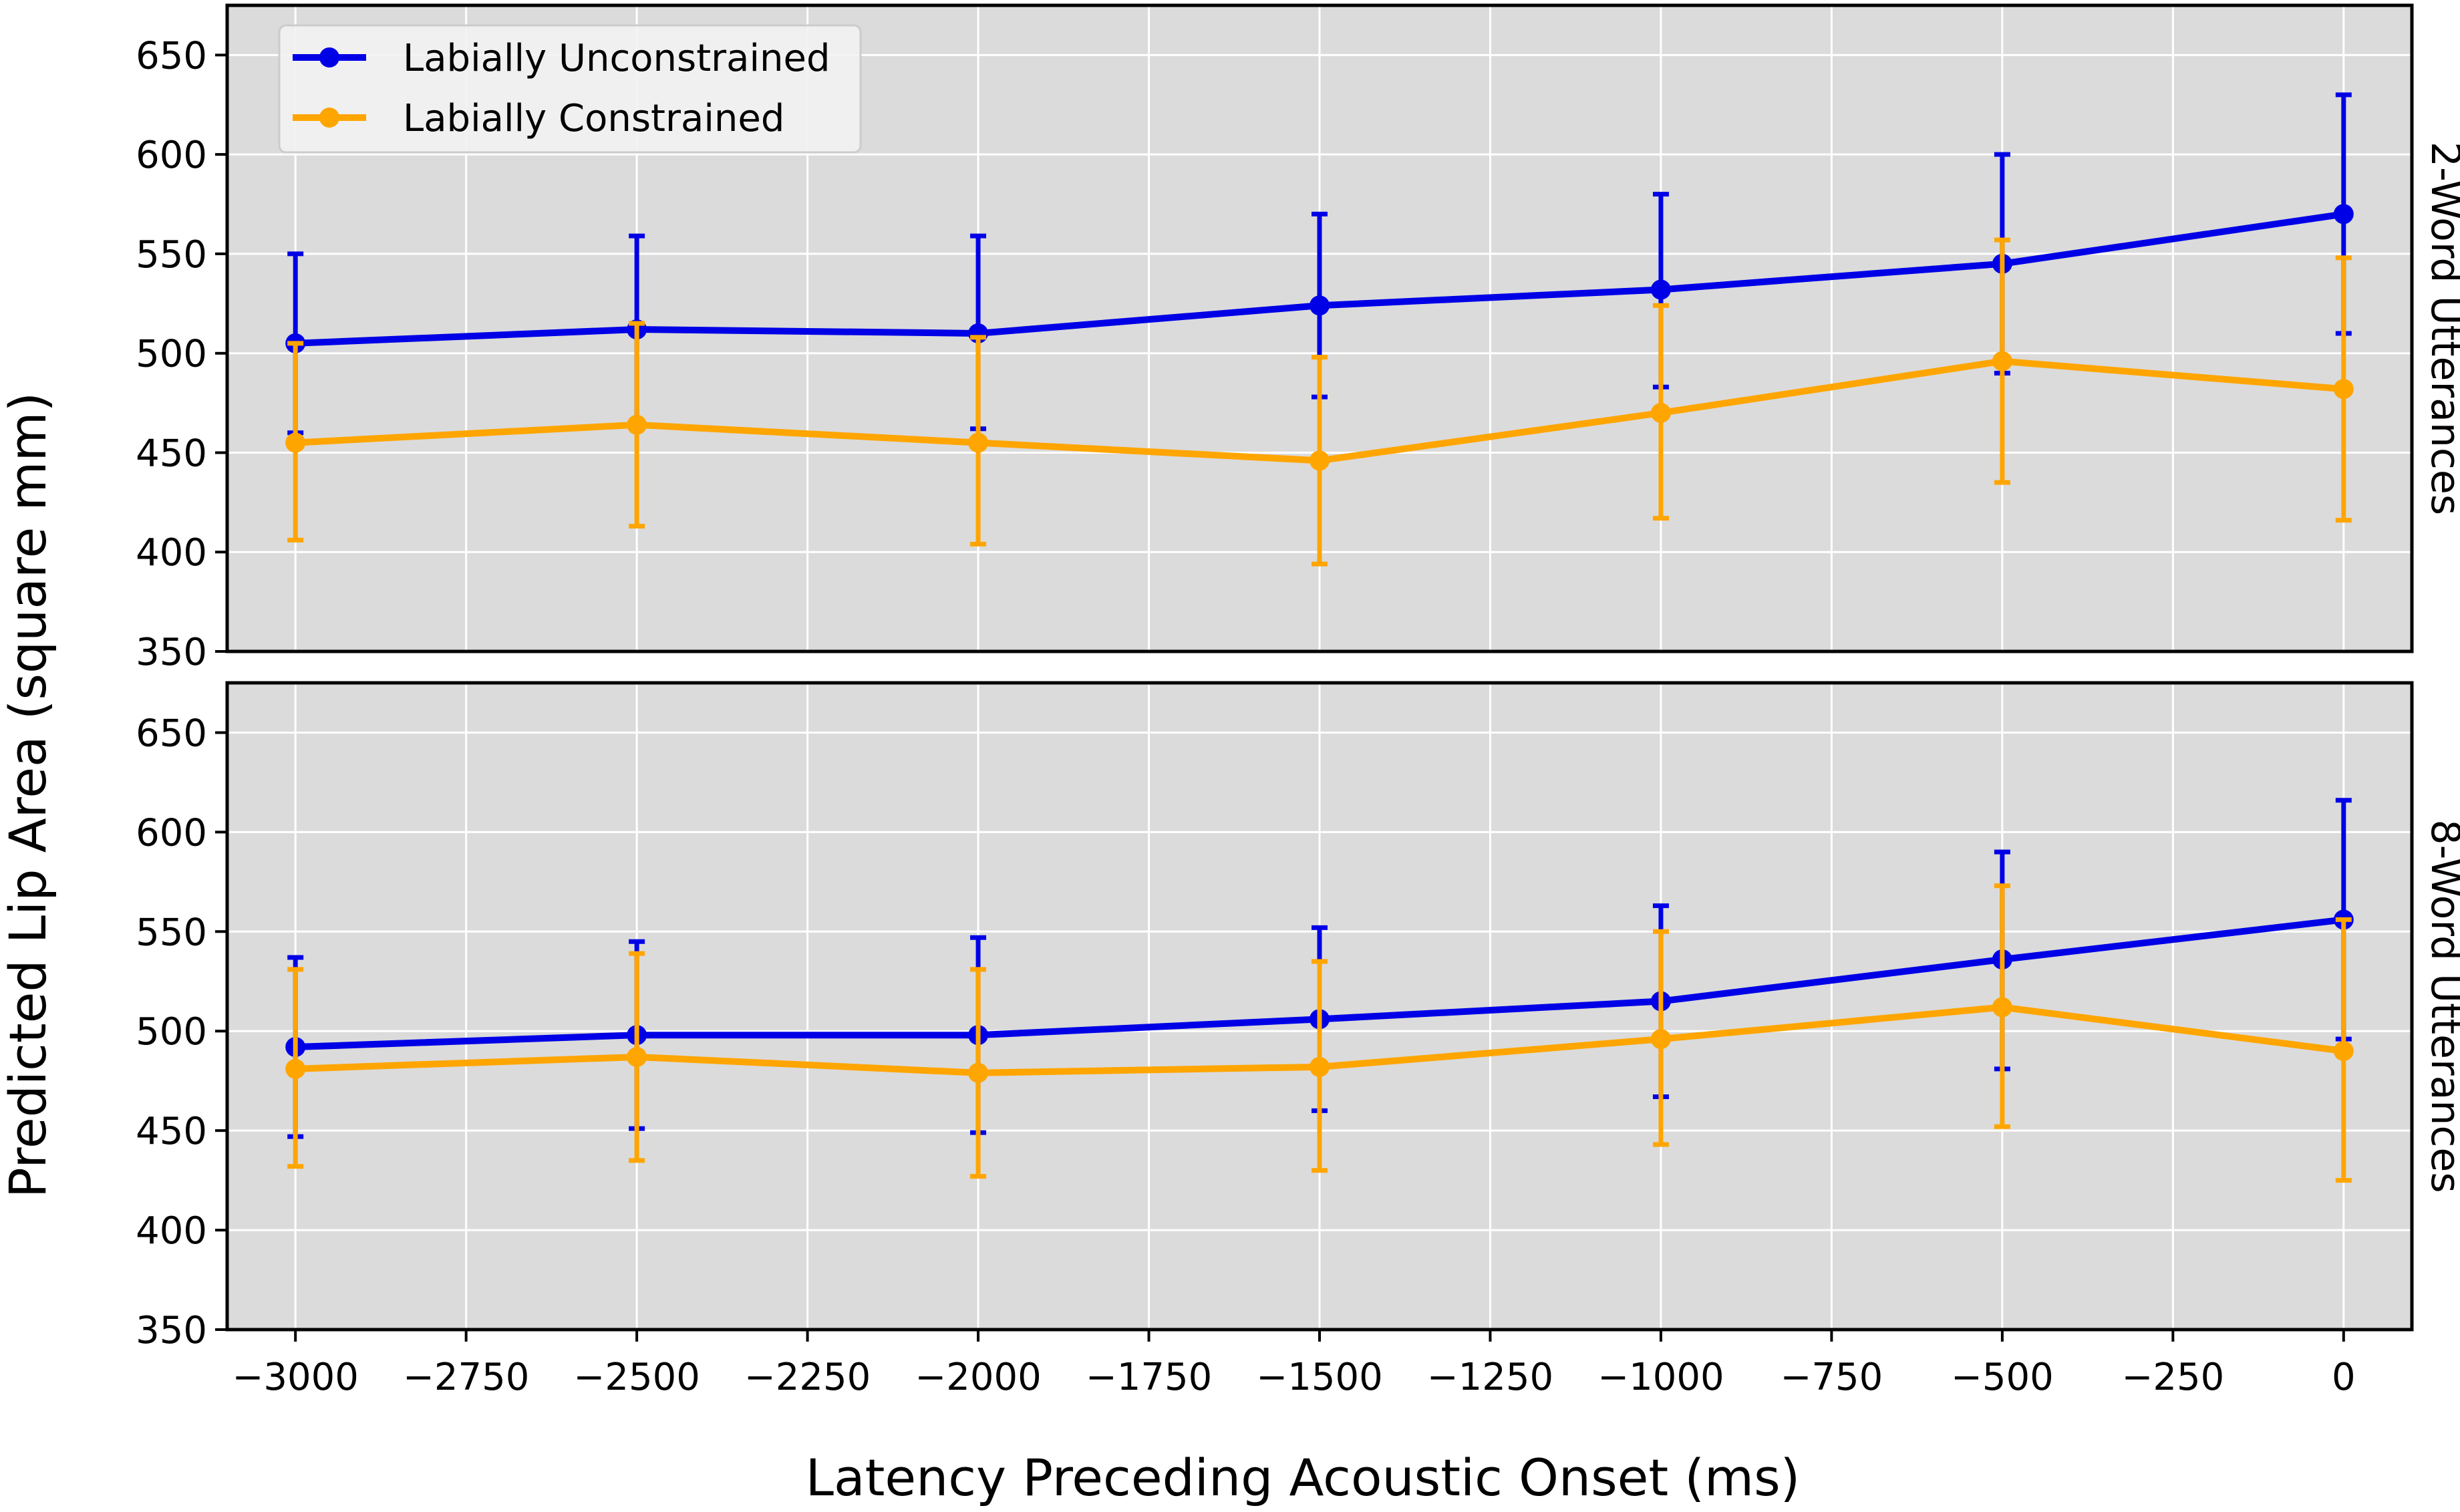 The image size is (2460, 1512). What do you see at coordinates (593, 118) in the screenshot?
I see `legend-label-constrained: Labially Constrained` at bounding box center [593, 118].